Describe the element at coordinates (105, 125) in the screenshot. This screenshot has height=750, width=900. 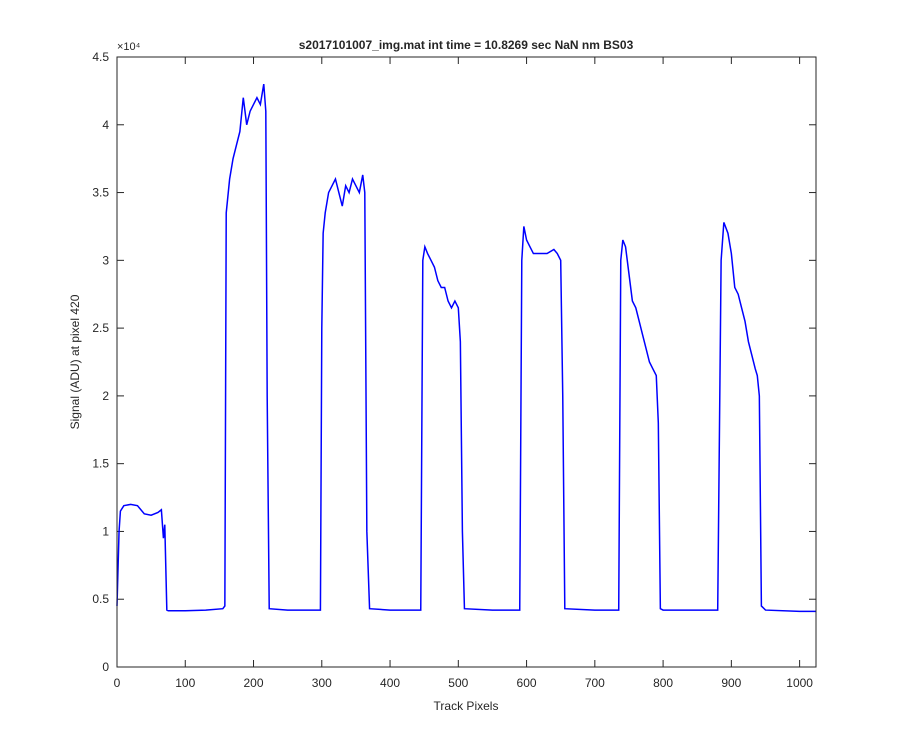
I see `y-tick-label: 4` at that location.